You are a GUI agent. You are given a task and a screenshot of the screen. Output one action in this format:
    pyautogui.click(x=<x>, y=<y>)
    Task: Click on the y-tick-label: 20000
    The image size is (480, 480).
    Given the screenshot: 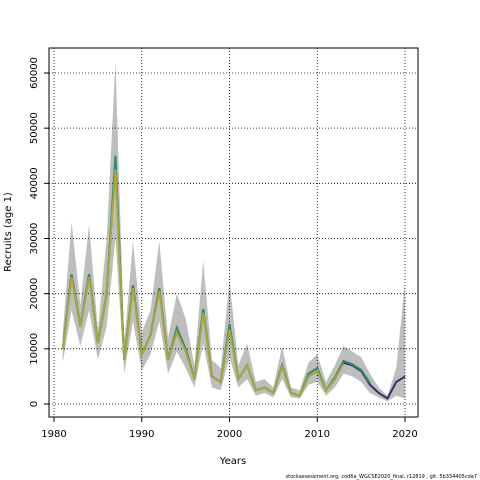 What is the action you would take?
    pyautogui.click(x=34, y=294)
    